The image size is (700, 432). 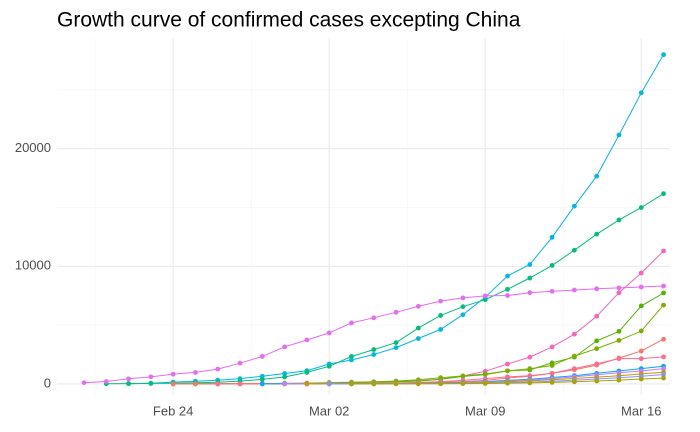 What do you see at coordinates (33, 265) in the screenshot?
I see `y-tick-label: 10000` at bounding box center [33, 265].